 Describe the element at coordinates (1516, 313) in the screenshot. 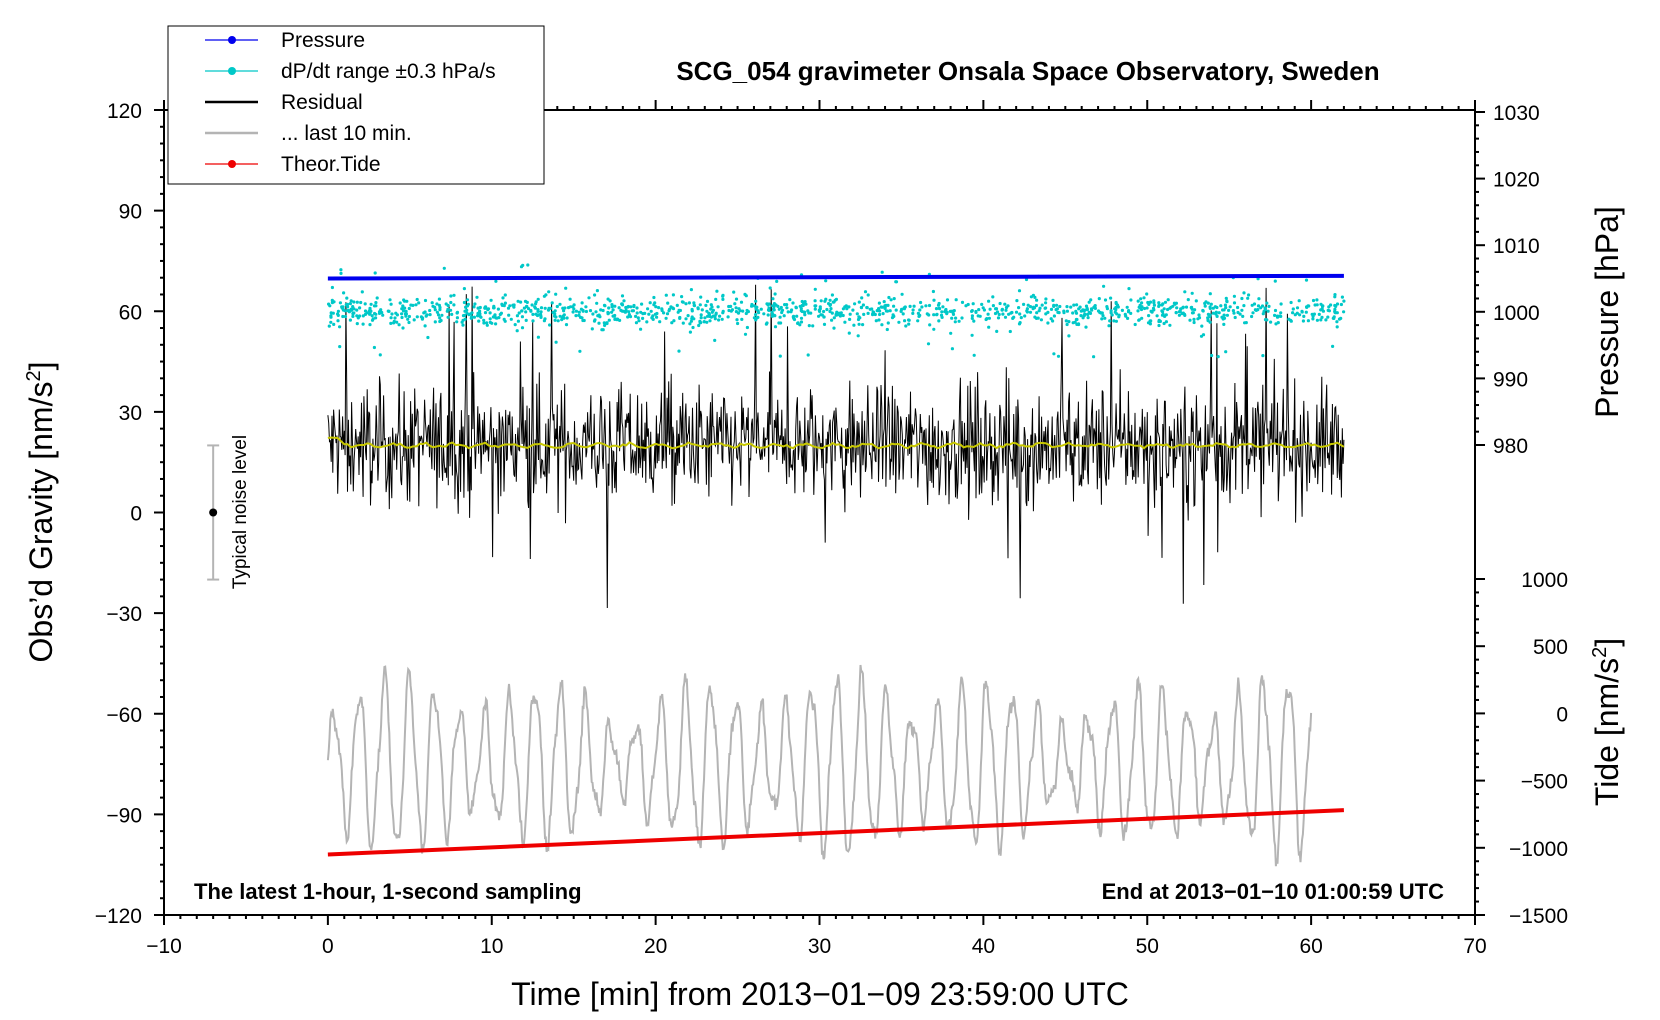

I see `pressure-tick-label: 1000` at that location.